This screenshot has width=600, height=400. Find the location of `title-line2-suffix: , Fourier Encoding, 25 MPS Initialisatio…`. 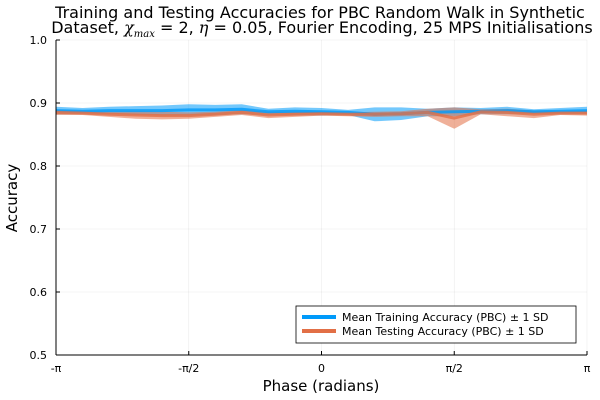

title-line2-suffix: , Fourier Encoding, 25 MPS Initialisatio… is located at coordinates (430, 27).